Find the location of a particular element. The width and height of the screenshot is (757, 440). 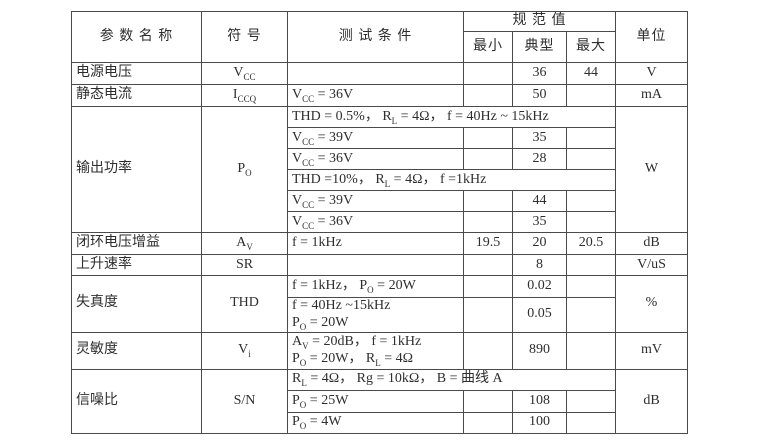

table-row: 上升速率 SR 8 V/uS is located at coordinates (379, 265).